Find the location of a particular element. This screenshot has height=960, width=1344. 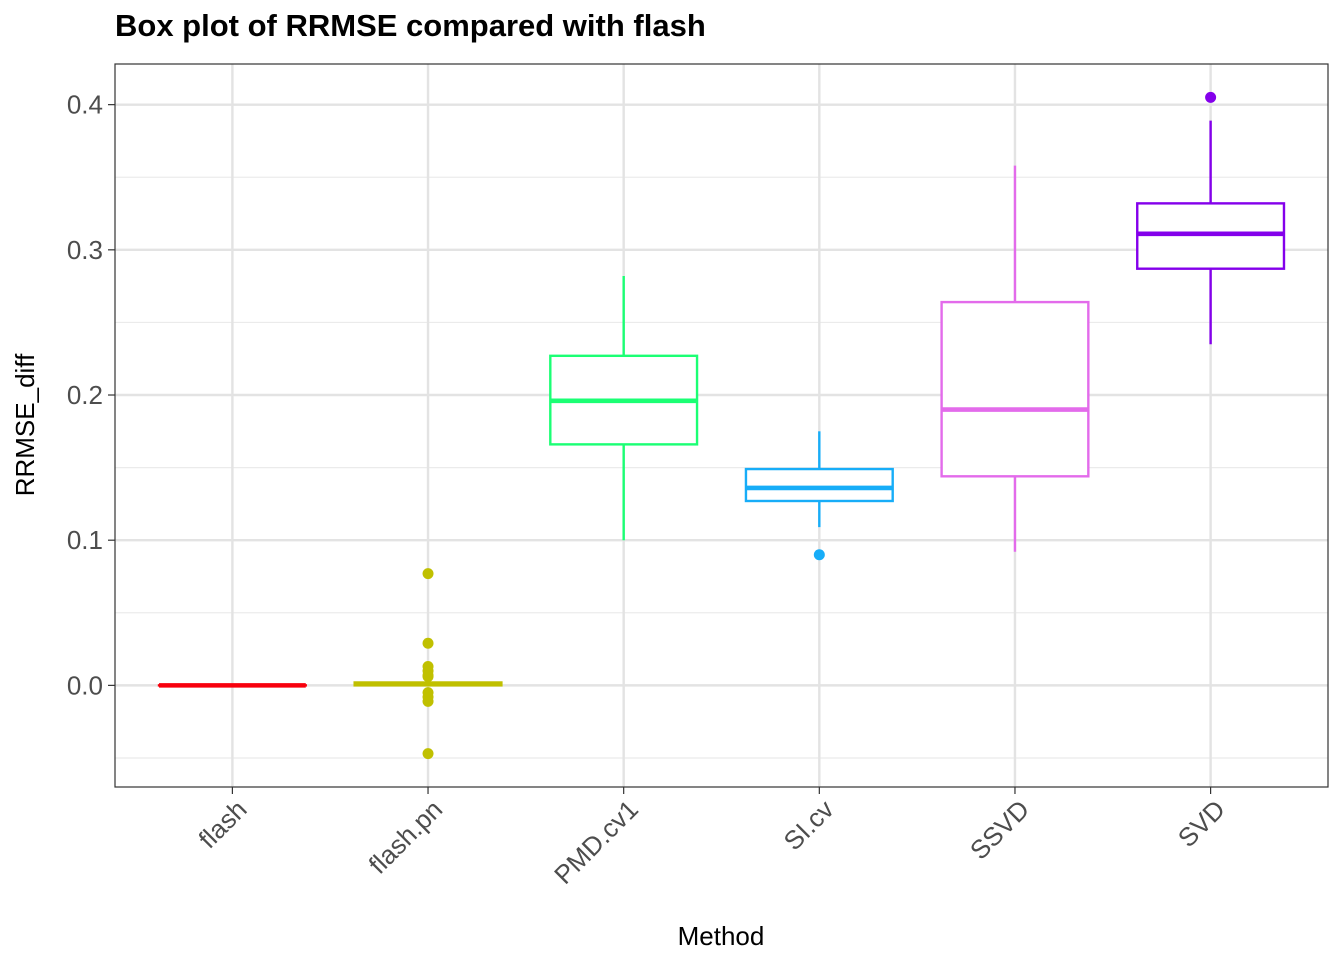

x-tick-label-pmd-cv1: PMD.cv1 is located at coordinates (596, 842).